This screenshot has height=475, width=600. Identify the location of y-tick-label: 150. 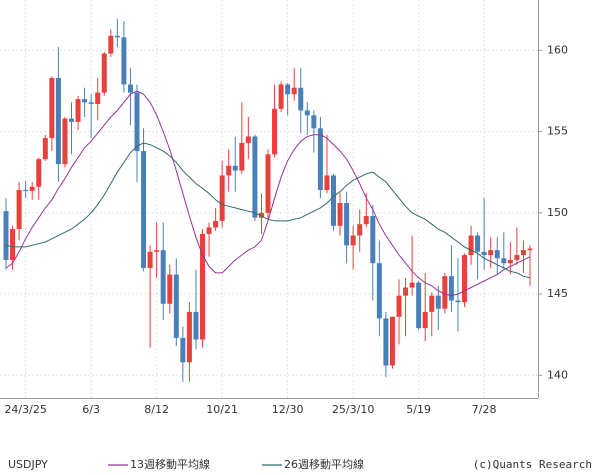
(557, 212).